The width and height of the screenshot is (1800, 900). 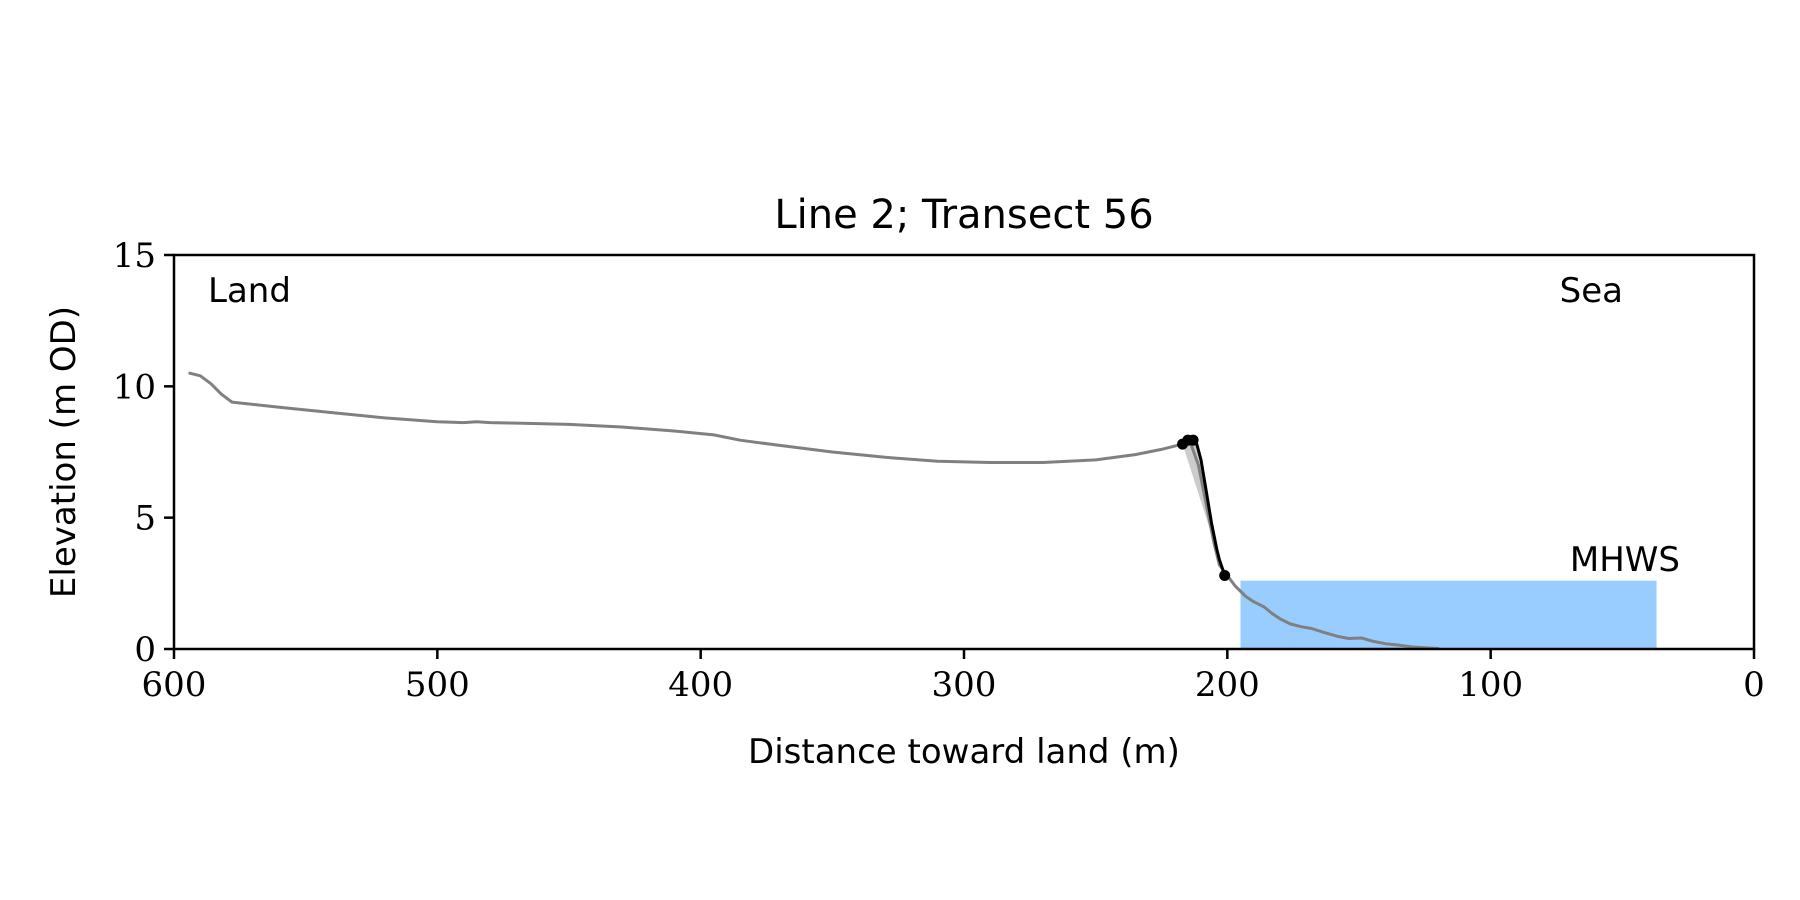 What do you see at coordinates (437, 685) in the screenshot?
I see `x-tick-label: 500` at bounding box center [437, 685].